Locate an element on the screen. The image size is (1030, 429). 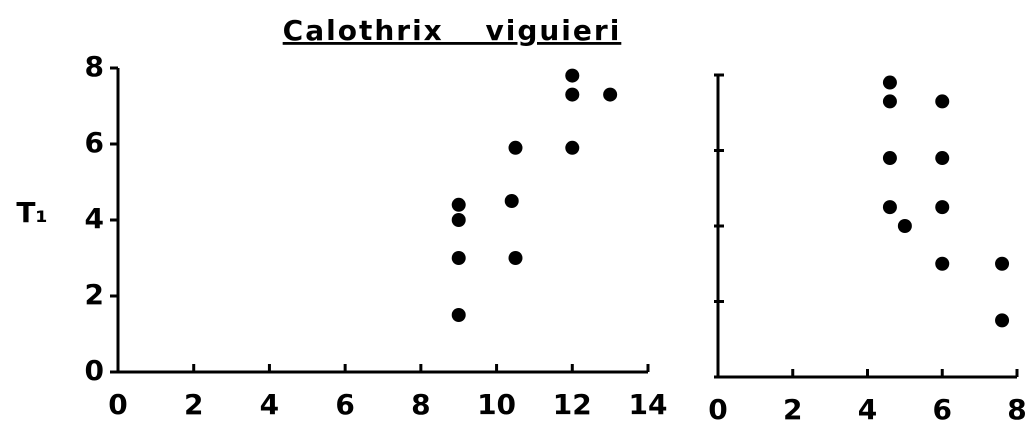
chart-title: Calothrix viguieri is located at coordinates (452, 30).